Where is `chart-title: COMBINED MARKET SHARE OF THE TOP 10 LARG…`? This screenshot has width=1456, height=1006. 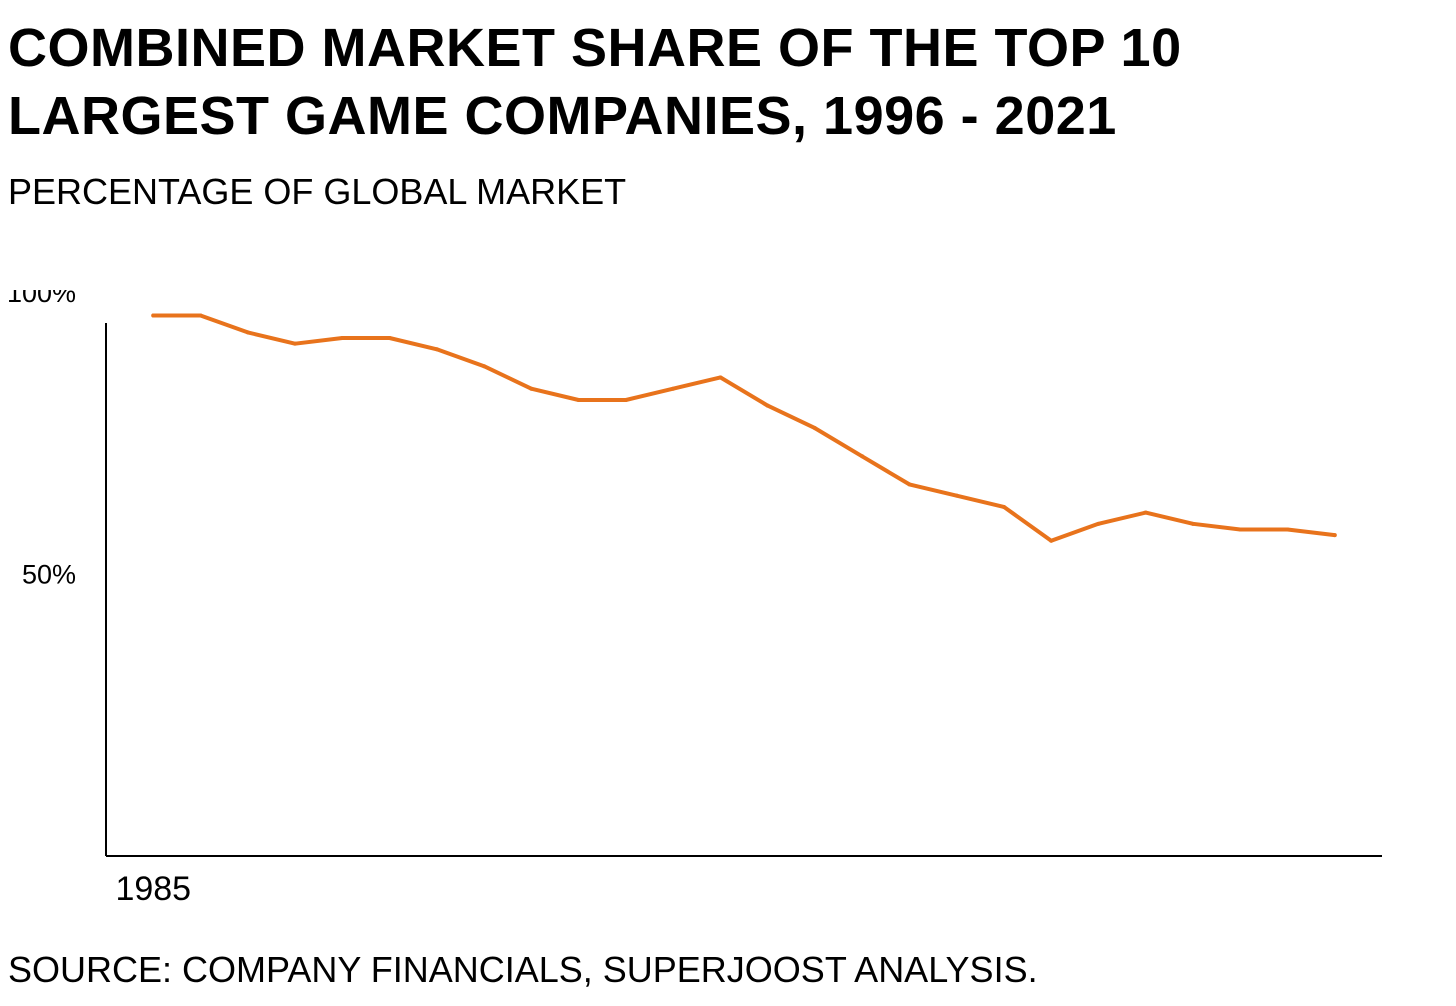 chart-title: COMBINED MARKET SHARE OF THE TOP 10 LARG… is located at coordinates (595, 82).